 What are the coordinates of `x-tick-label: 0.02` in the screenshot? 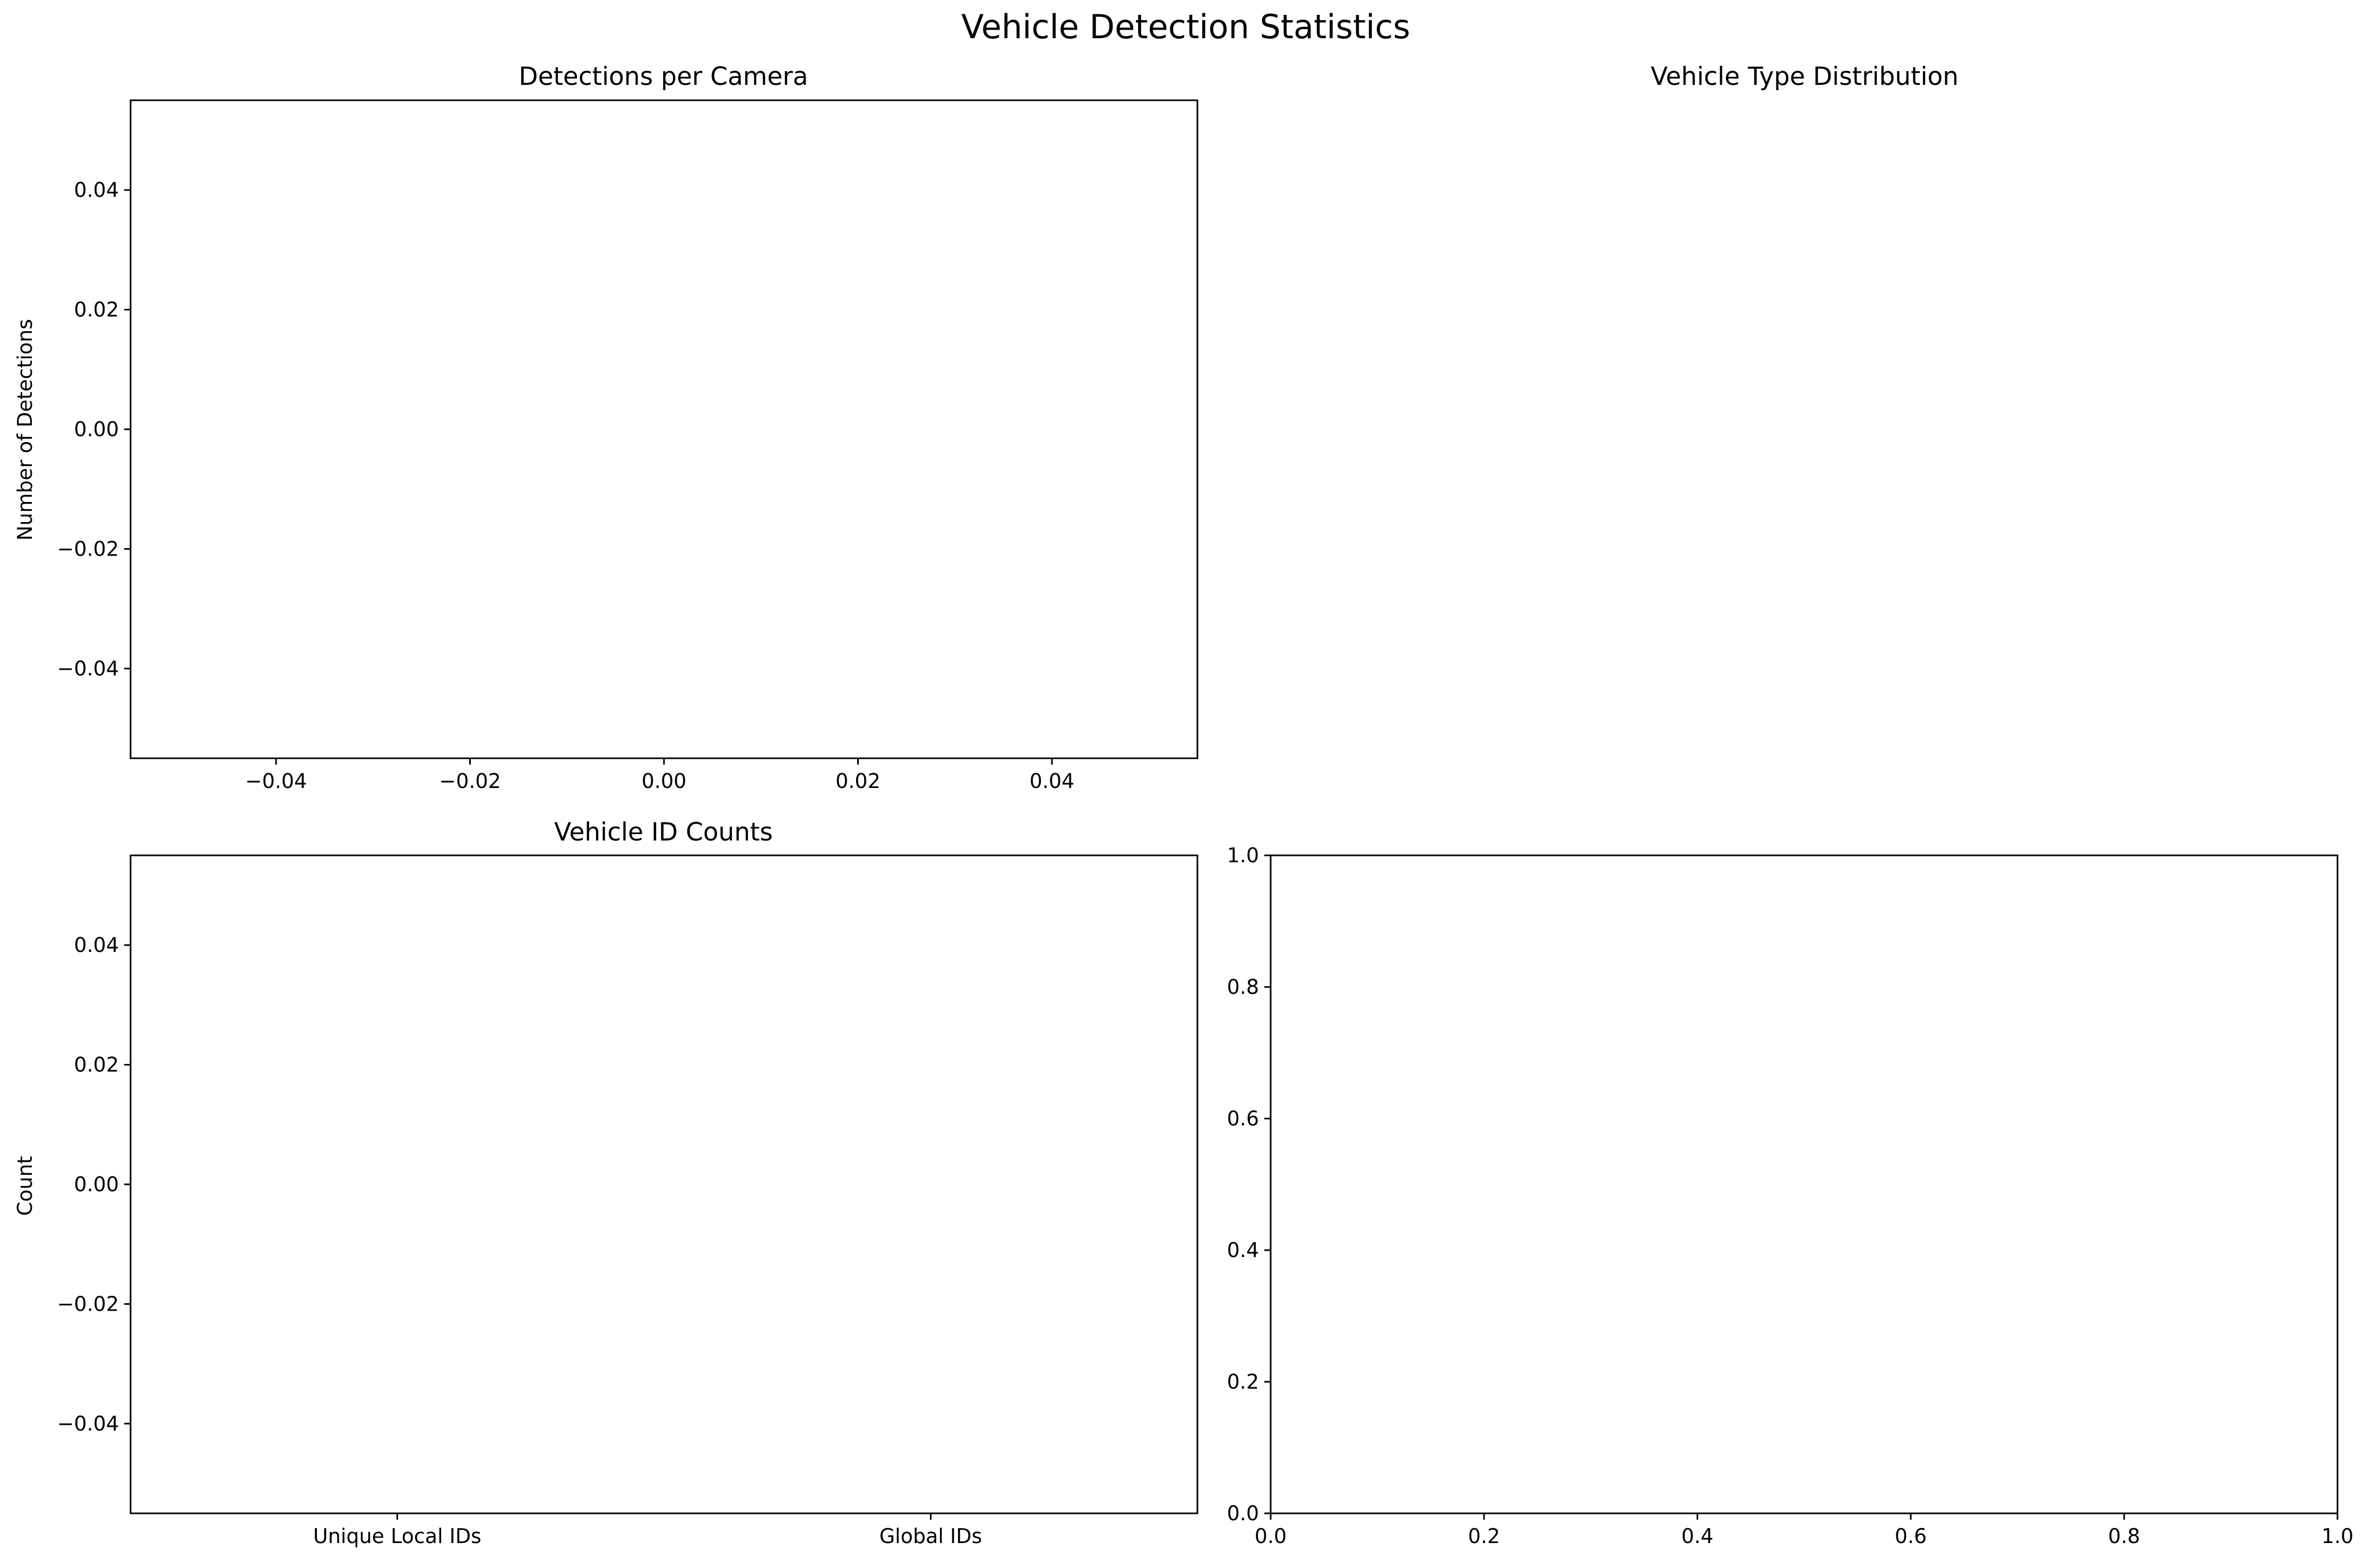 It's located at (858, 781).